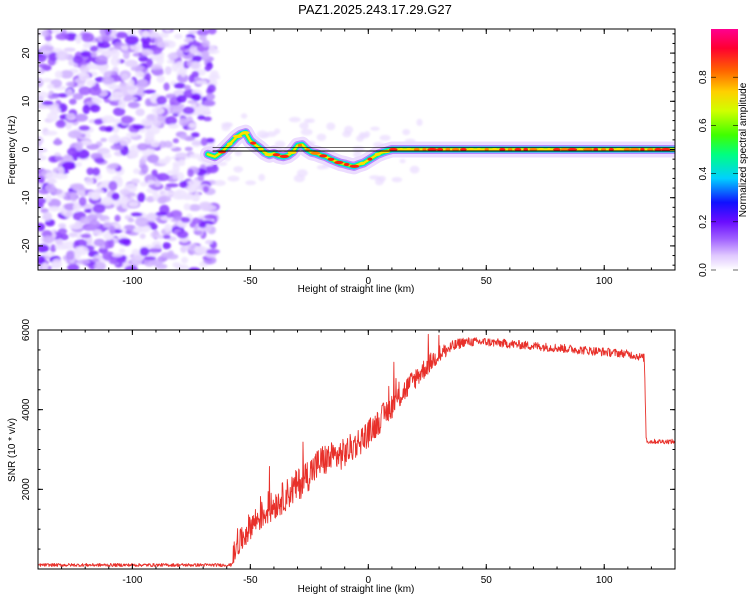  What do you see at coordinates (26, 409) in the screenshot?
I see `y-tick-label: 4000` at bounding box center [26, 409].